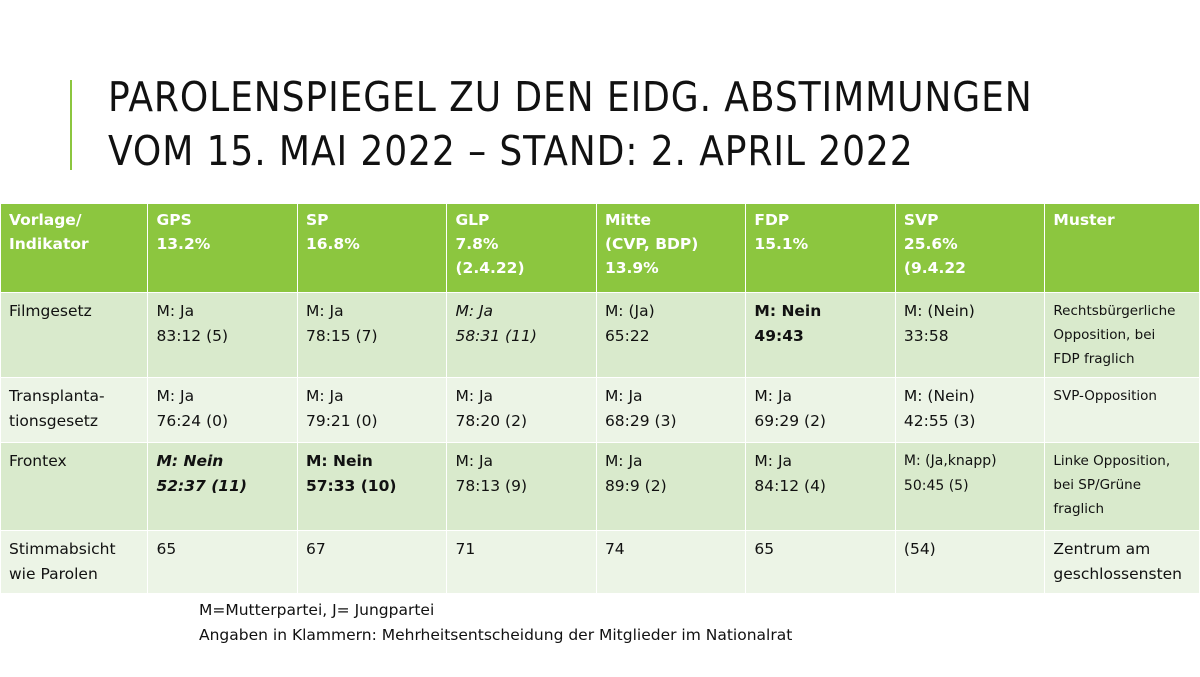 The image size is (1200, 677). What do you see at coordinates (317, 220) in the screenshot?
I see `header-text: SP` at bounding box center [317, 220].